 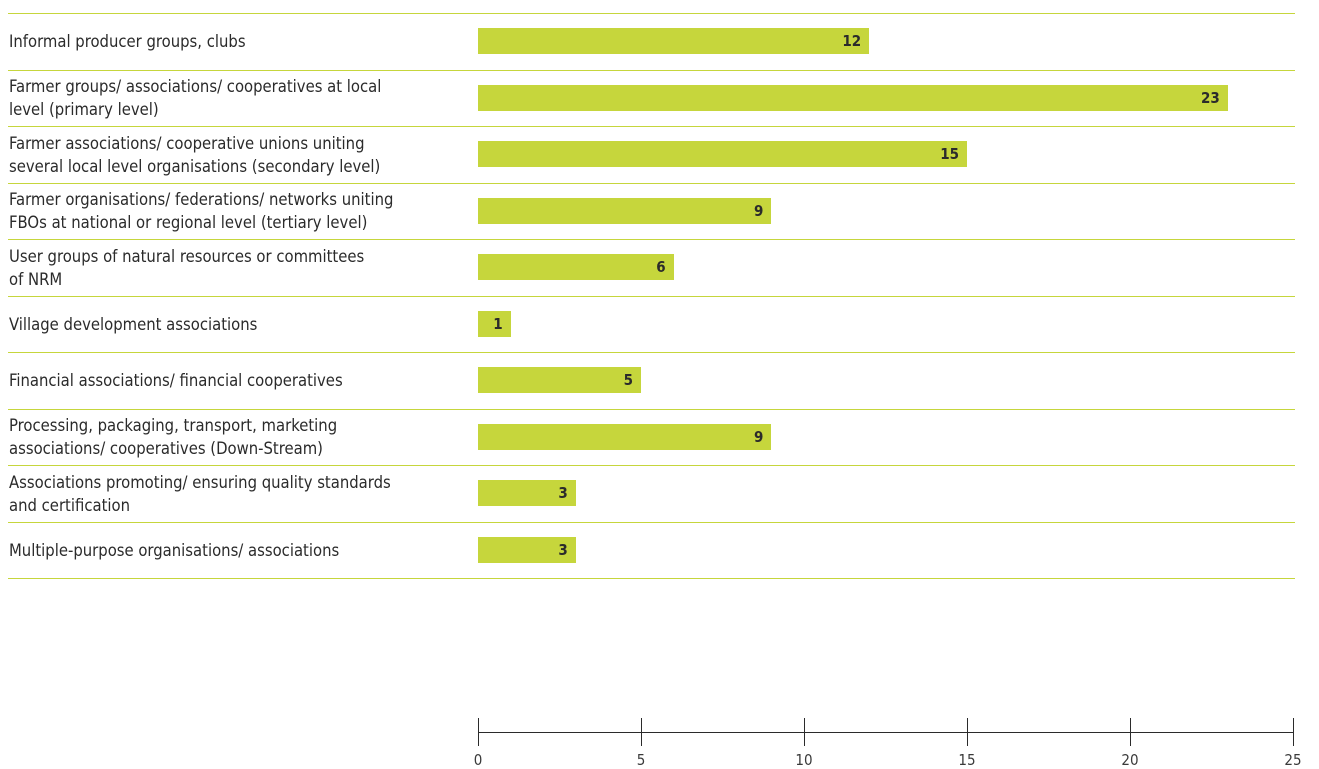 I want to click on bar-value-label: 23, so click(x=1210, y=98).